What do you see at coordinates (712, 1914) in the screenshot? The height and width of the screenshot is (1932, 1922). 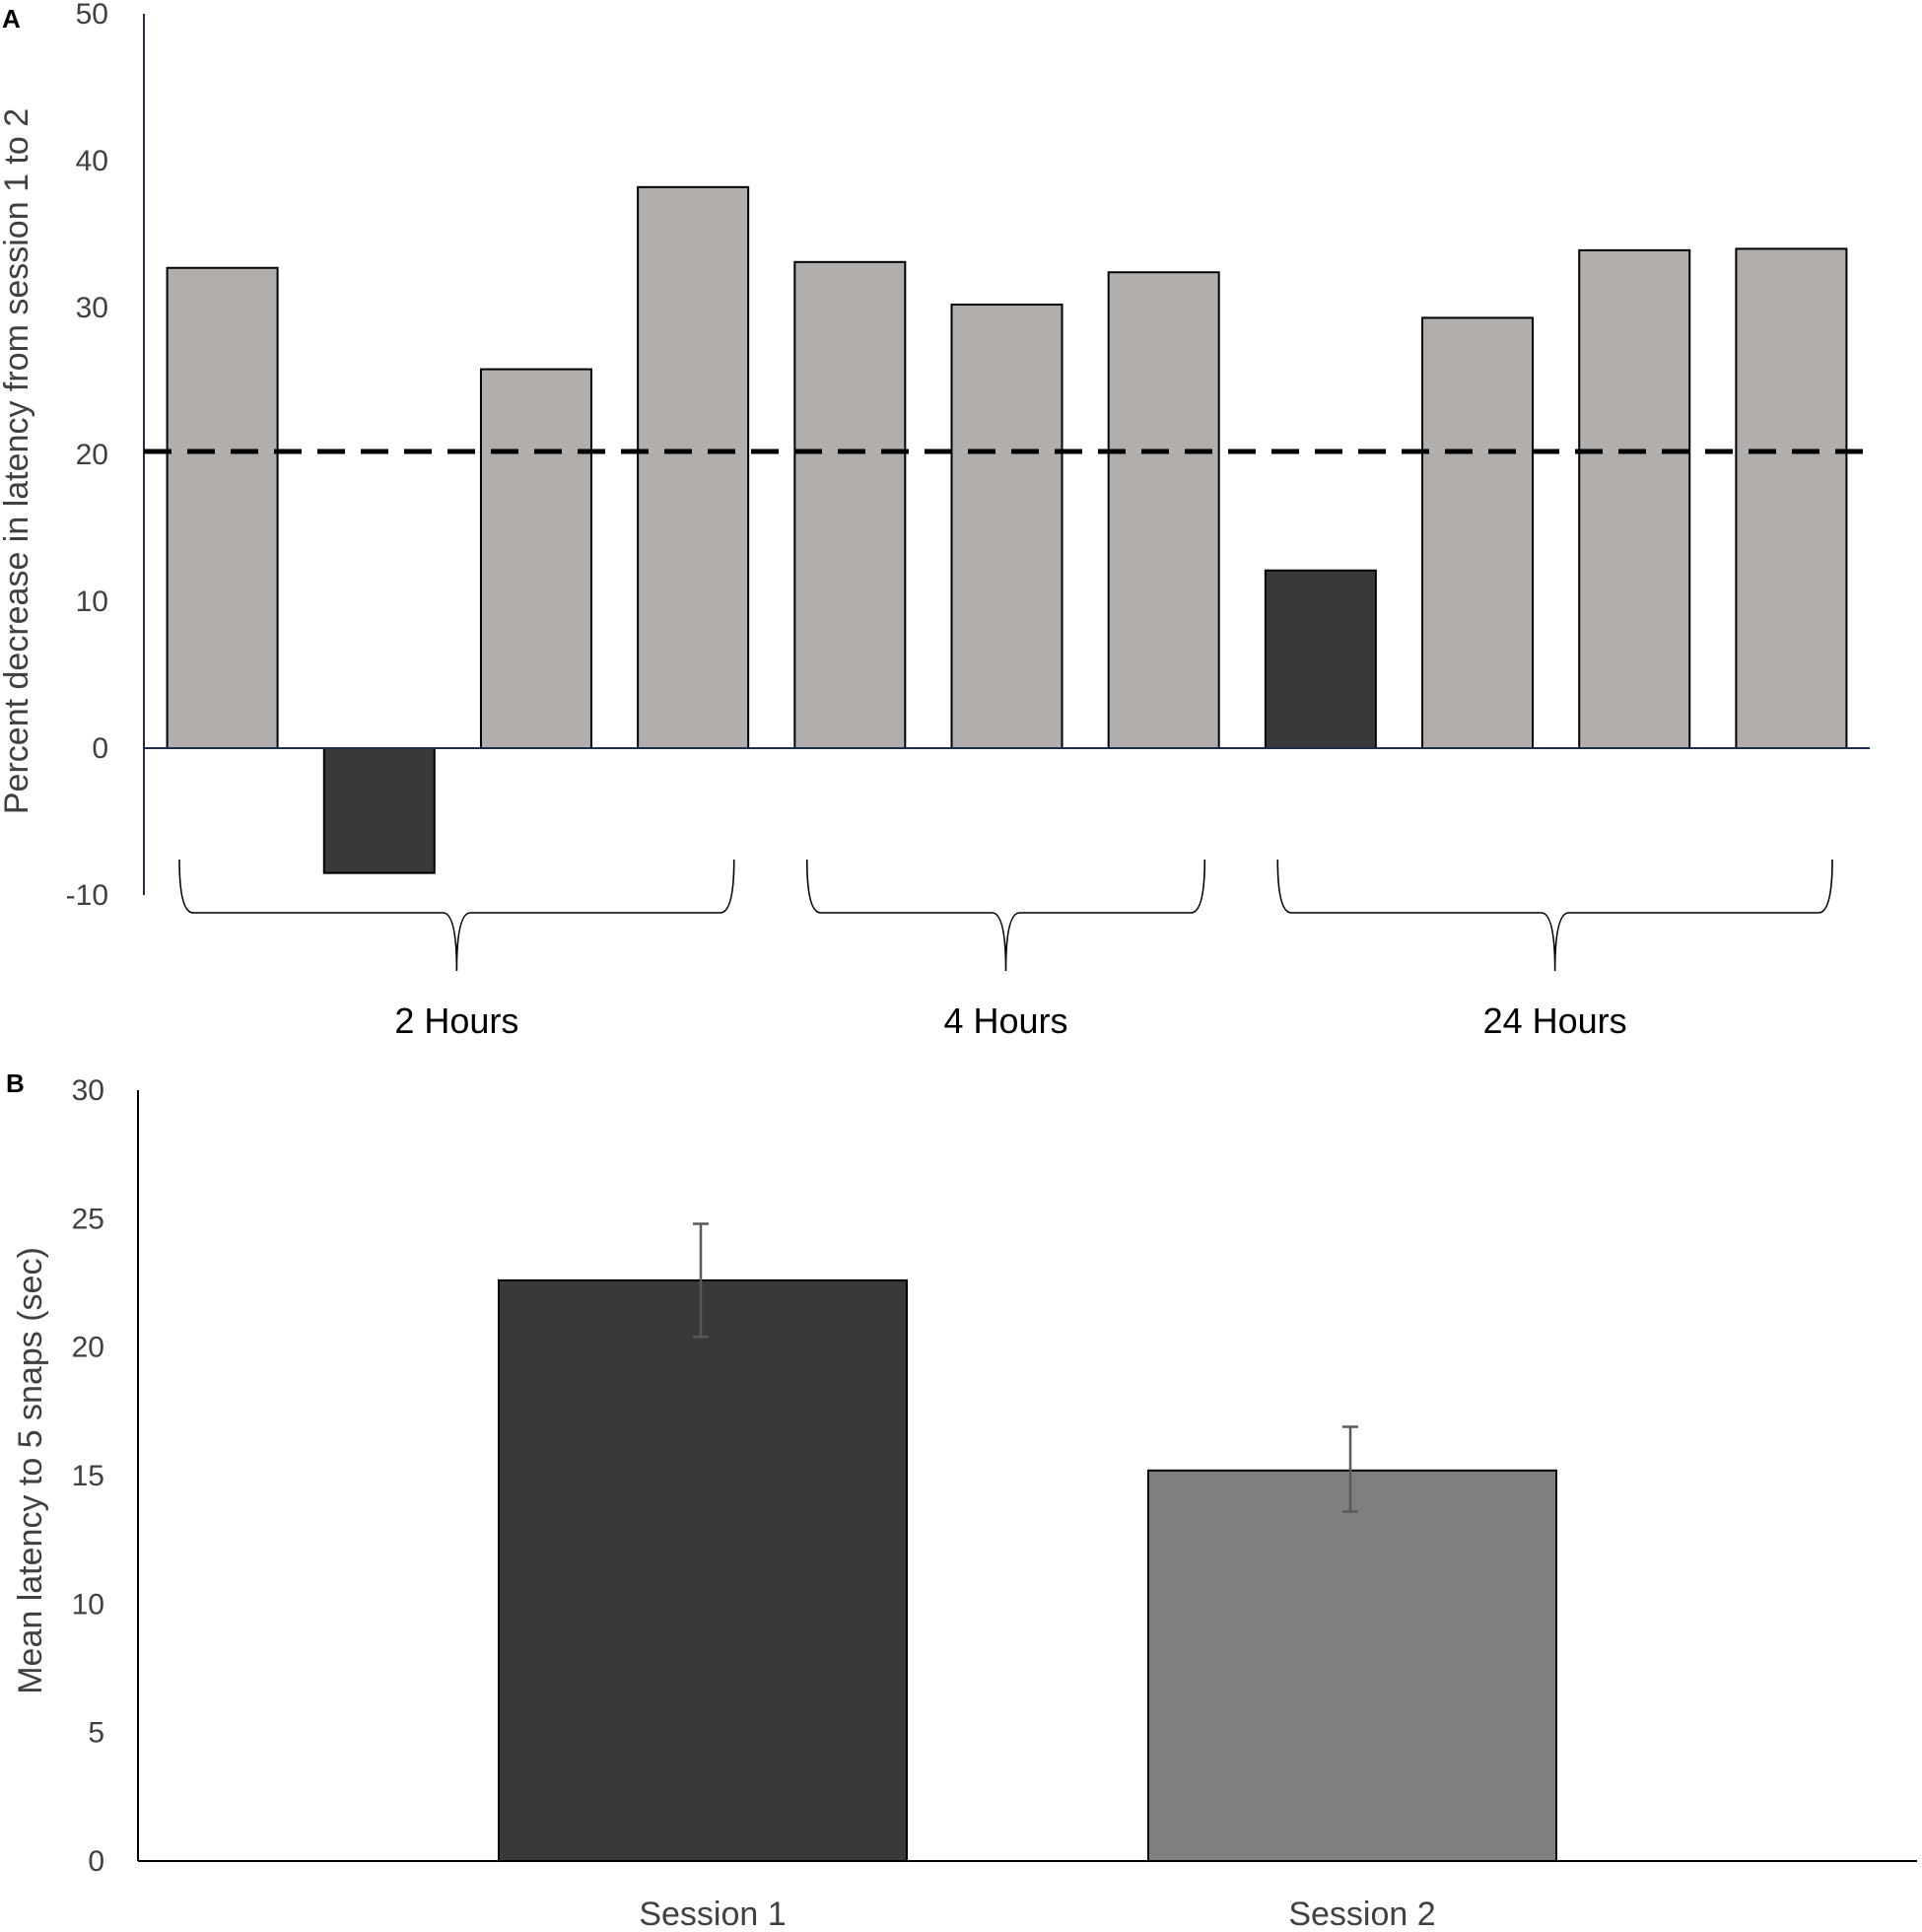 I see `panel-b-category-label: Session 1` at bounding box center [712, 1914].